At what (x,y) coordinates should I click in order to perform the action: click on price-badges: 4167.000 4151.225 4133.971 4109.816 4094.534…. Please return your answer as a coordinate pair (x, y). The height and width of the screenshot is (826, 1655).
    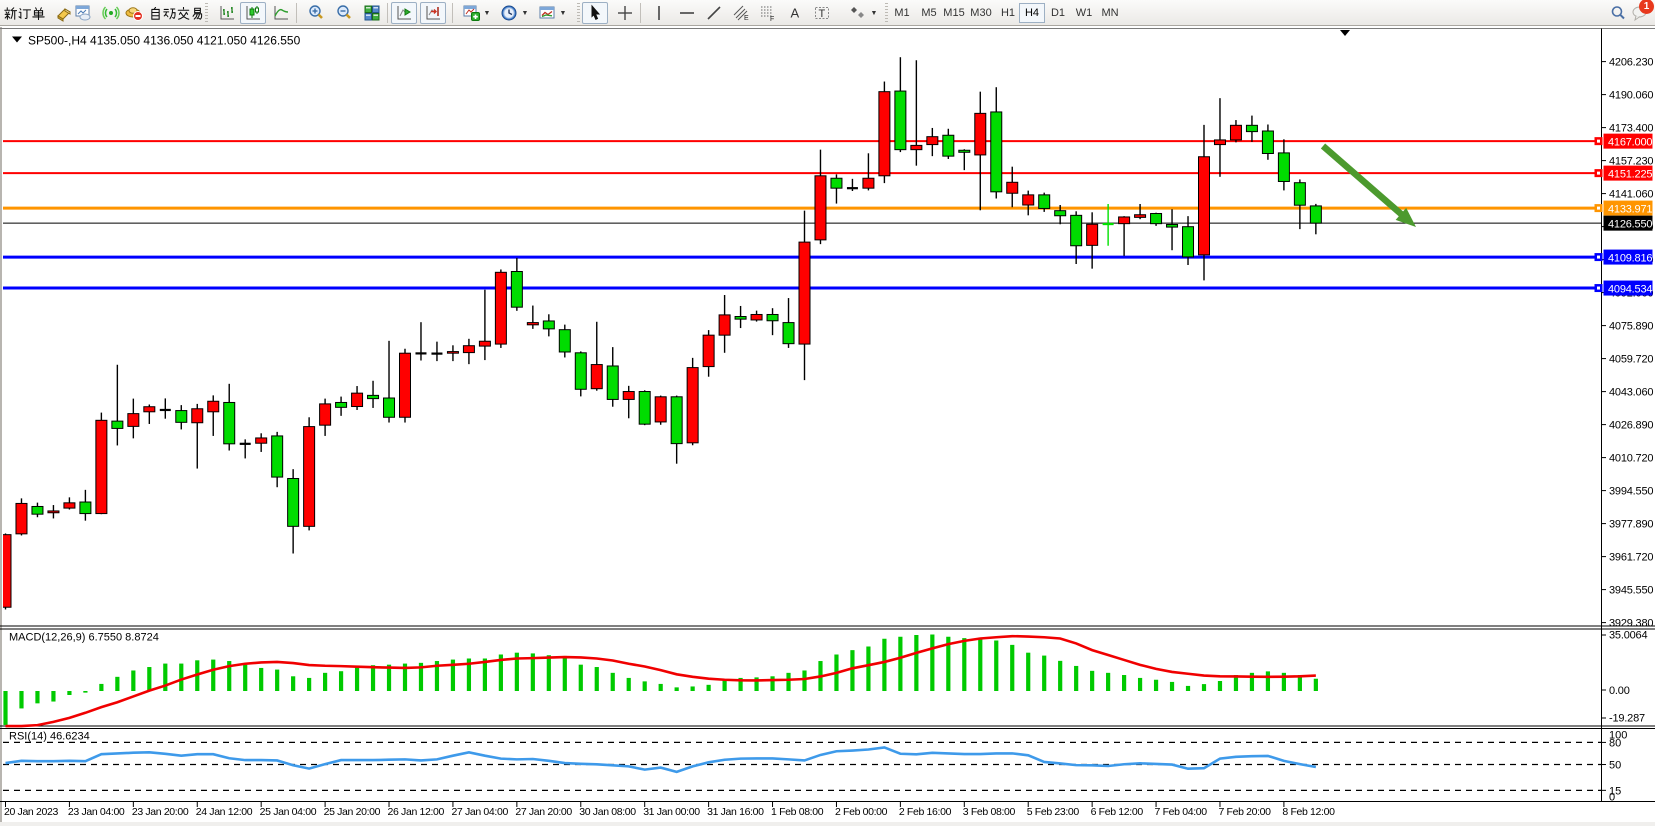
    Looking at the image, I should click on (1623, 214).